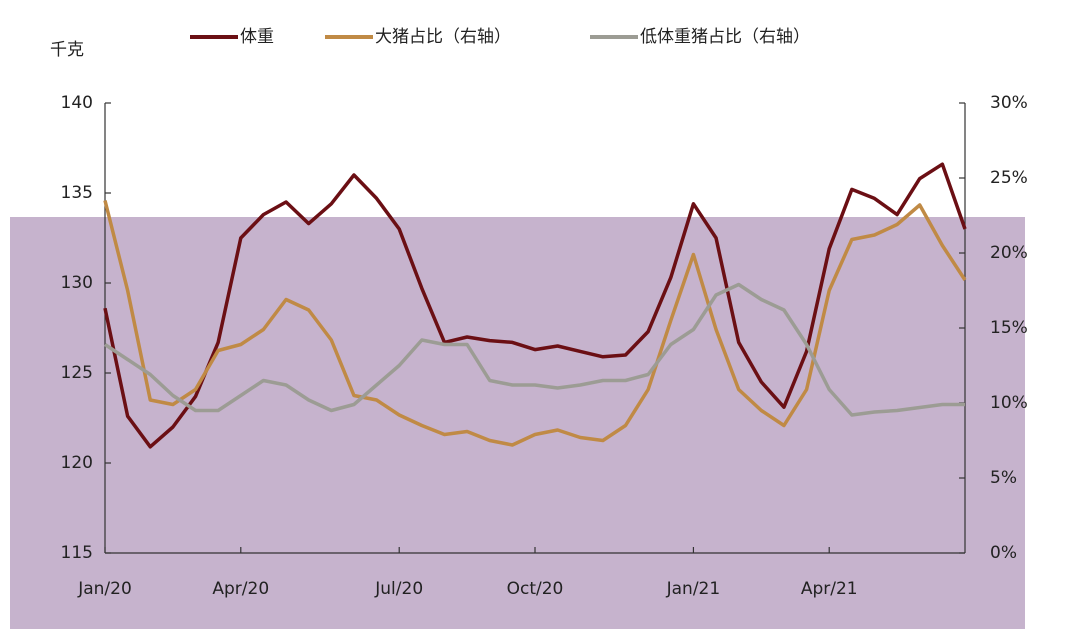  I want to click on y2-tick-label: 25%, so click(1009, 178).